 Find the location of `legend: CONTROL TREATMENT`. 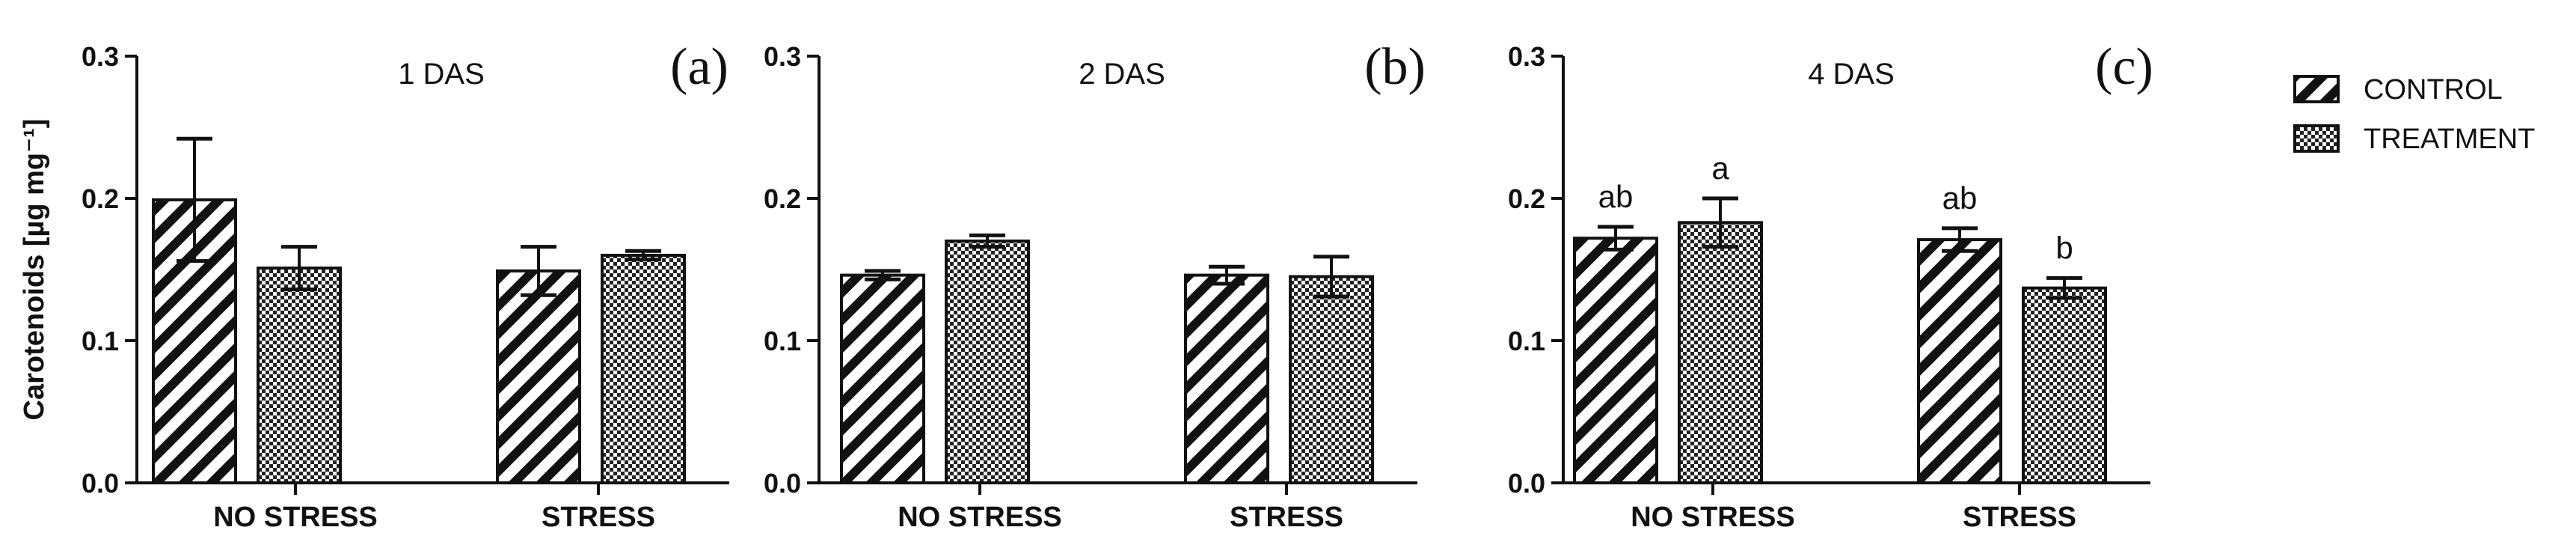

legend: CONTROL TREATMENT is located at coordinates (2414, 114).